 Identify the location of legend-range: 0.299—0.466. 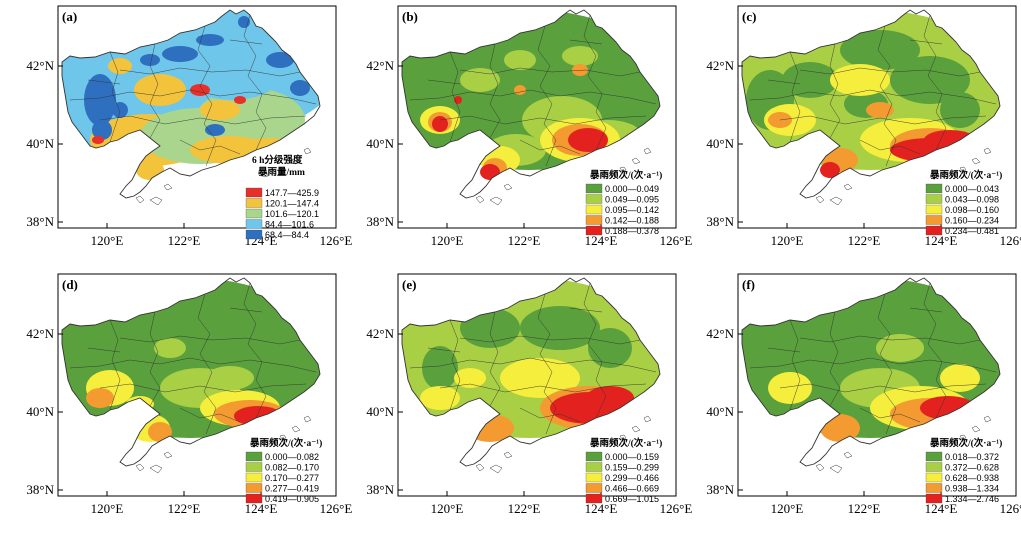
(632, 478).